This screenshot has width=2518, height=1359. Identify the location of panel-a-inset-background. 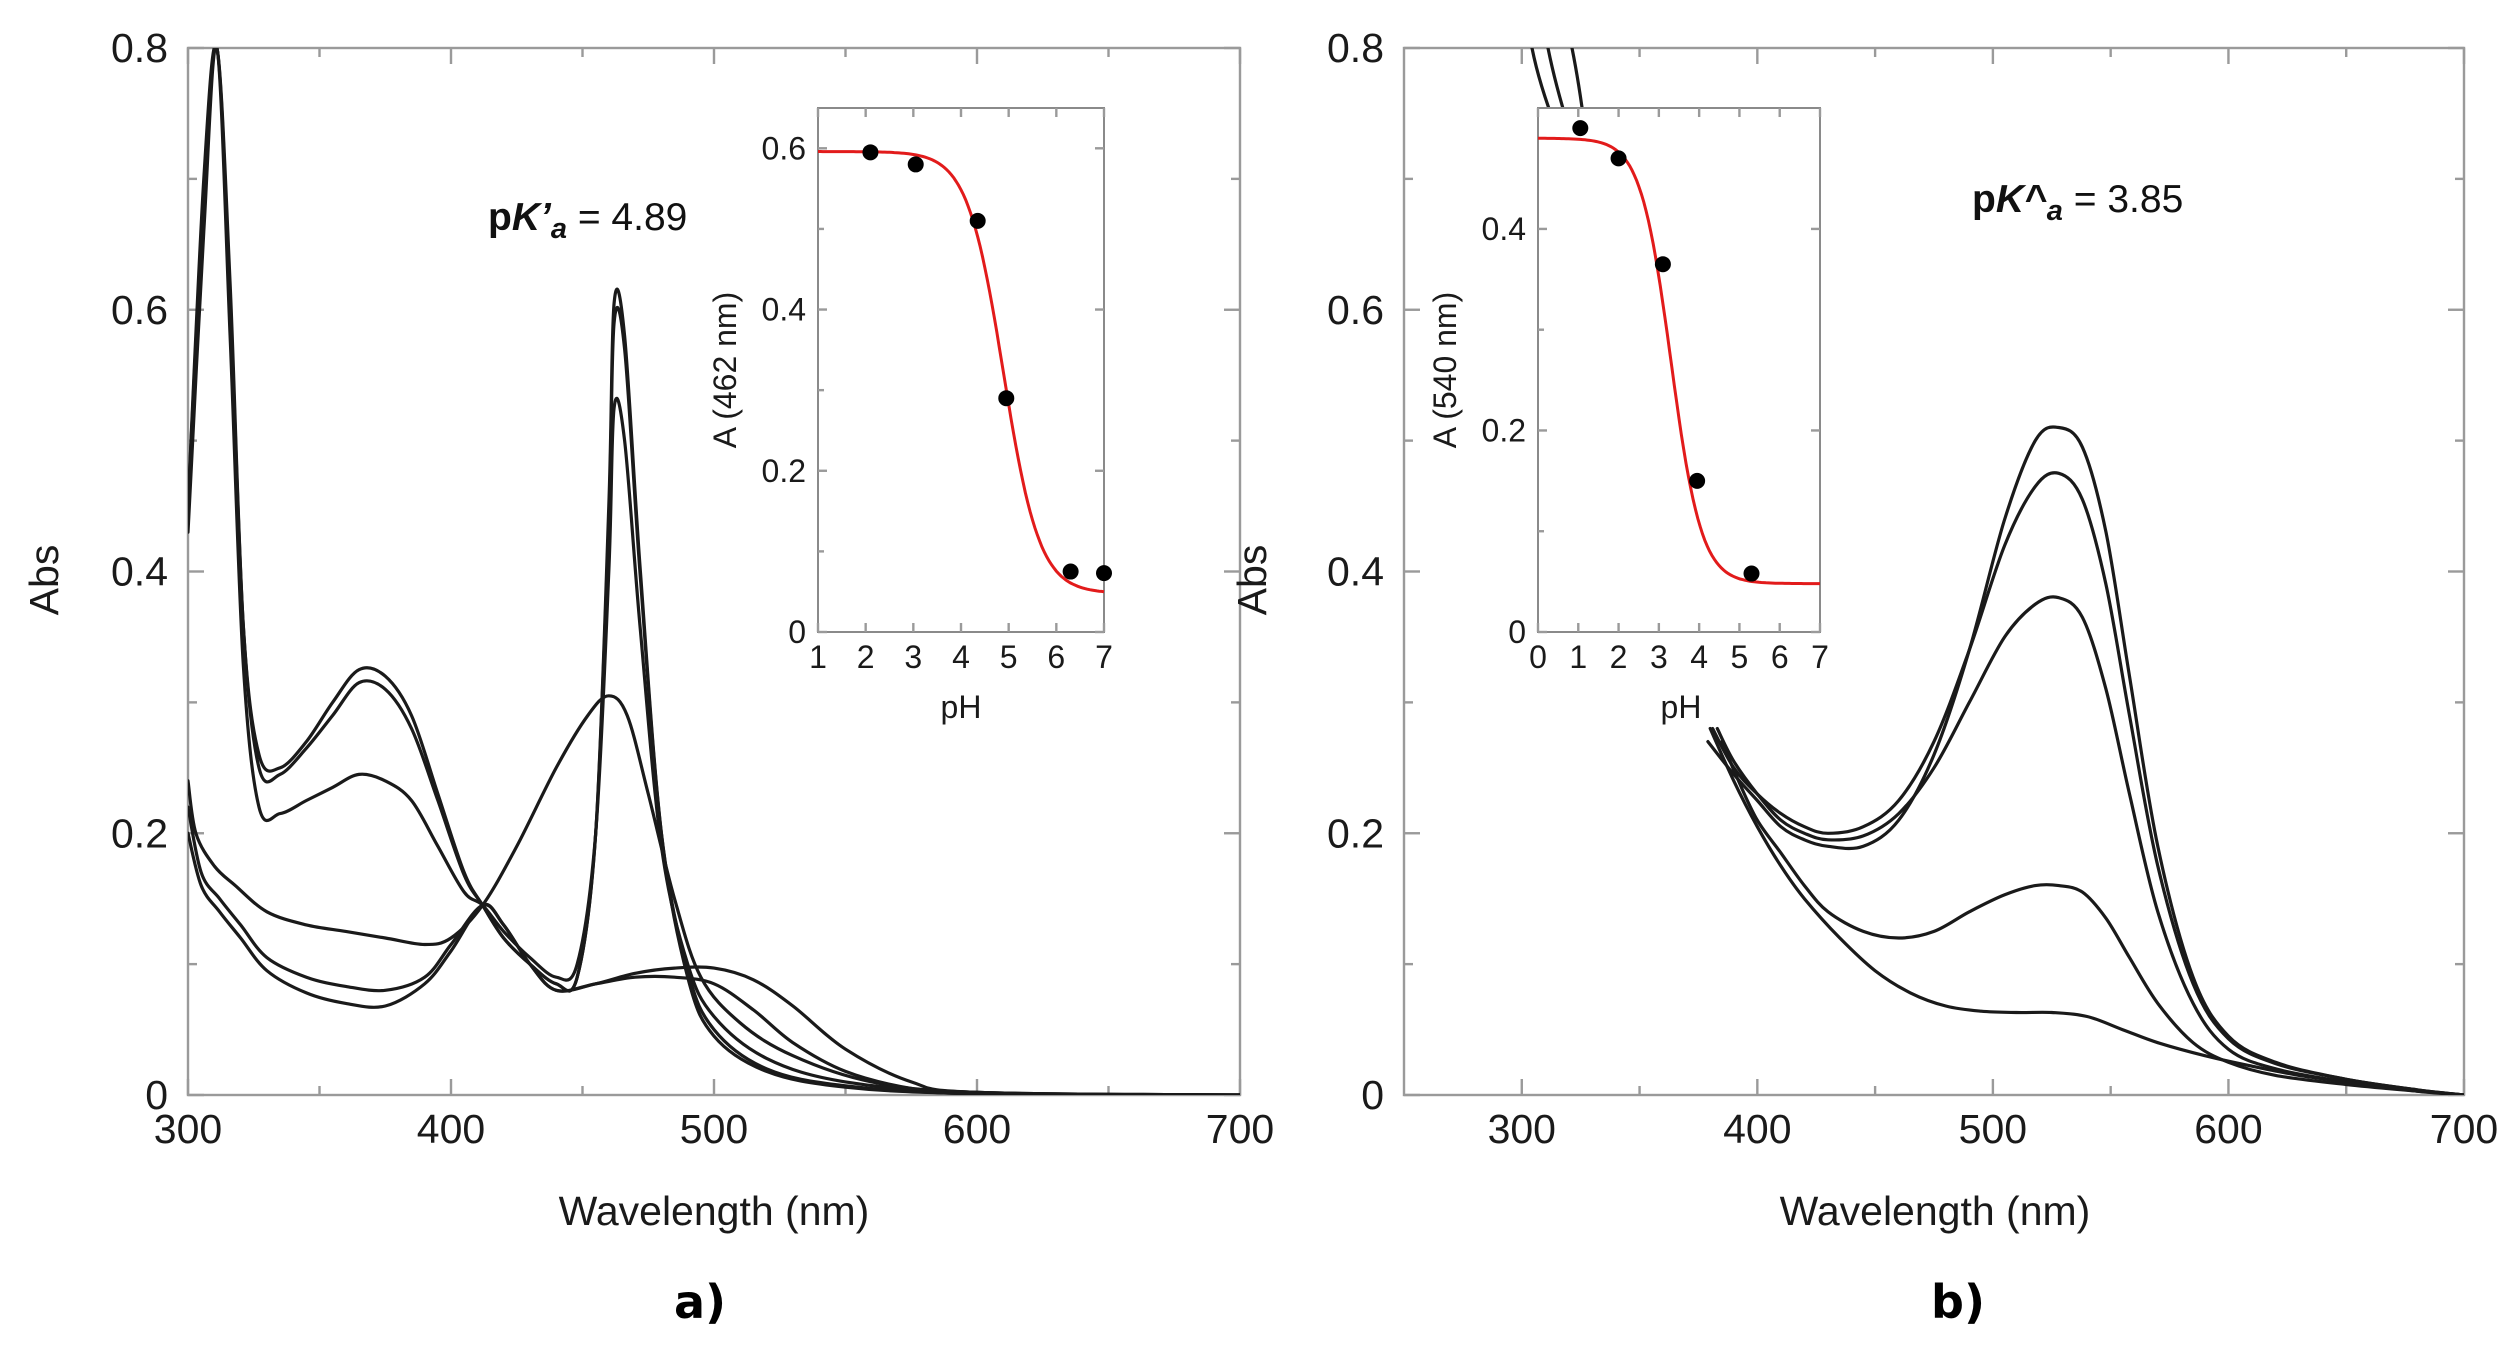
(961, 370).